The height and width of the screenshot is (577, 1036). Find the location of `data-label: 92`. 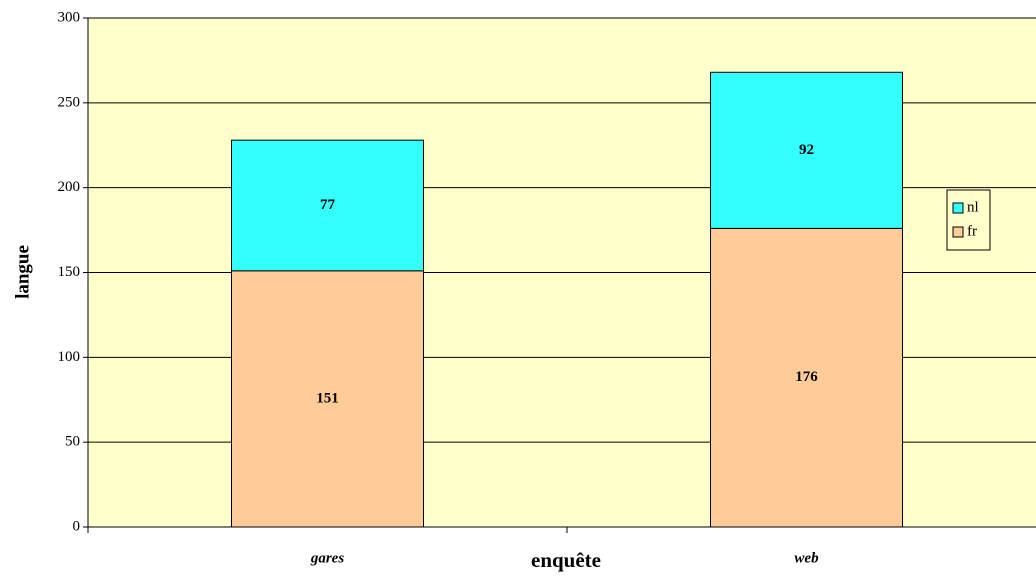

data-label: 92 is located at coordinates (806, 150).